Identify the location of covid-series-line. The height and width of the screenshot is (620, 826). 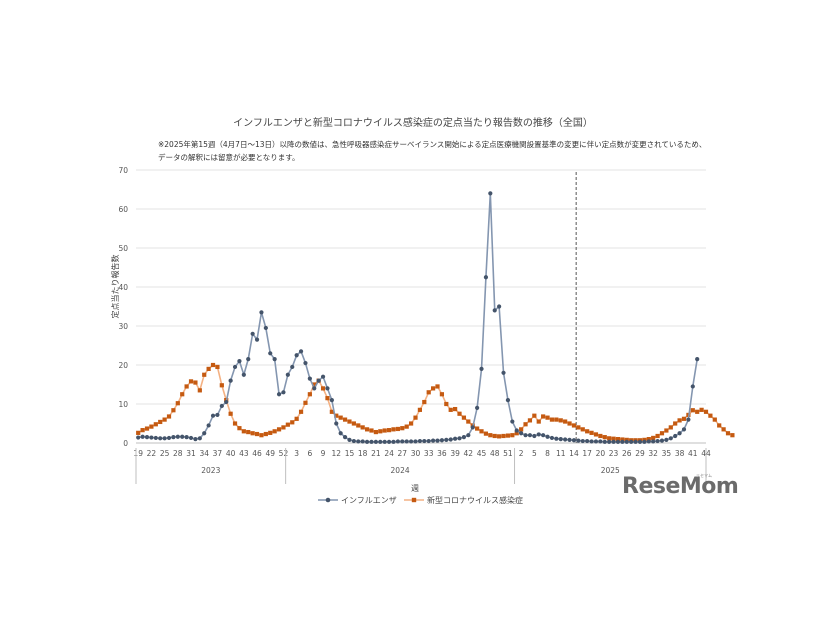
(435, 403).